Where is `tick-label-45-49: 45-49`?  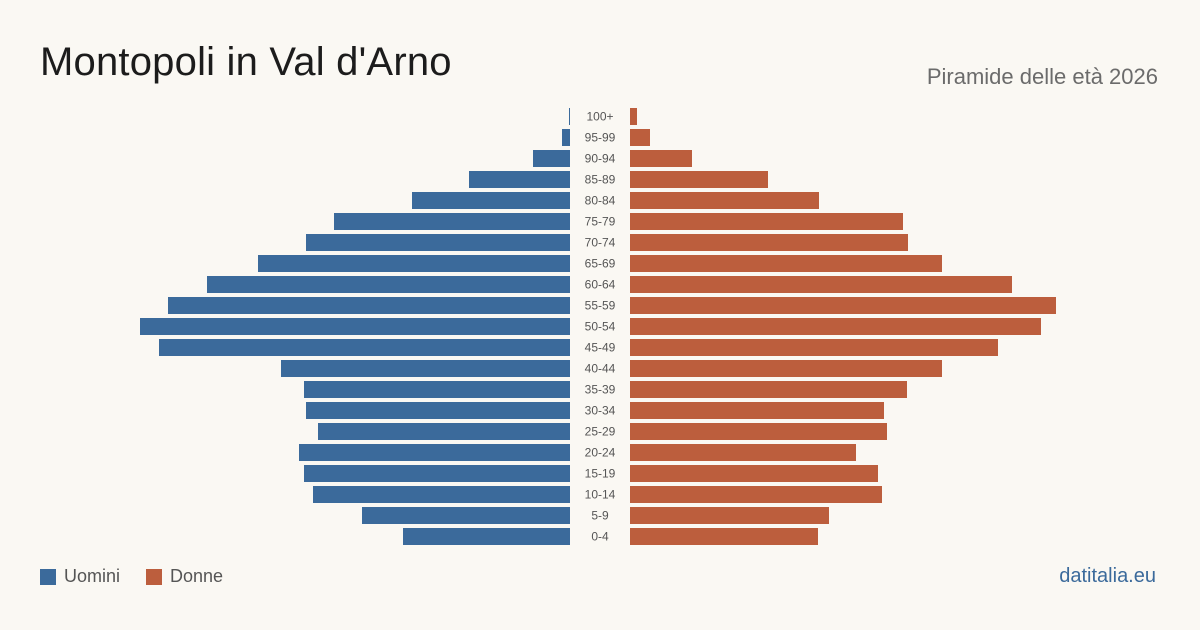 tick-label-45-49: 45-49 is located at coordinates (600, 348).